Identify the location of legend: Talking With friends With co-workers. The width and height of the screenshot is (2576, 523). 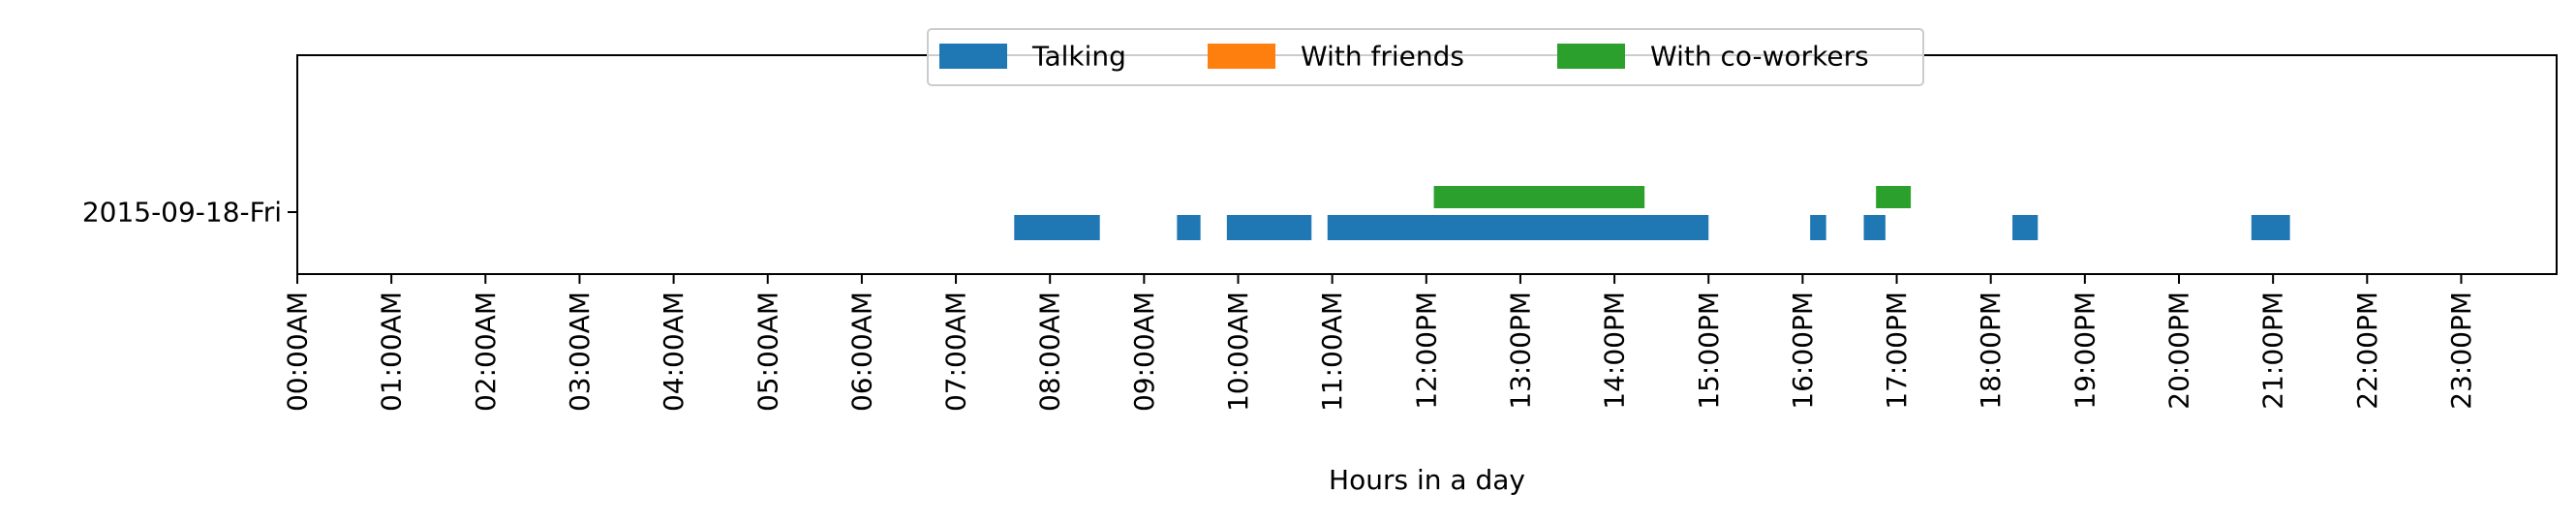
(1425, 57).